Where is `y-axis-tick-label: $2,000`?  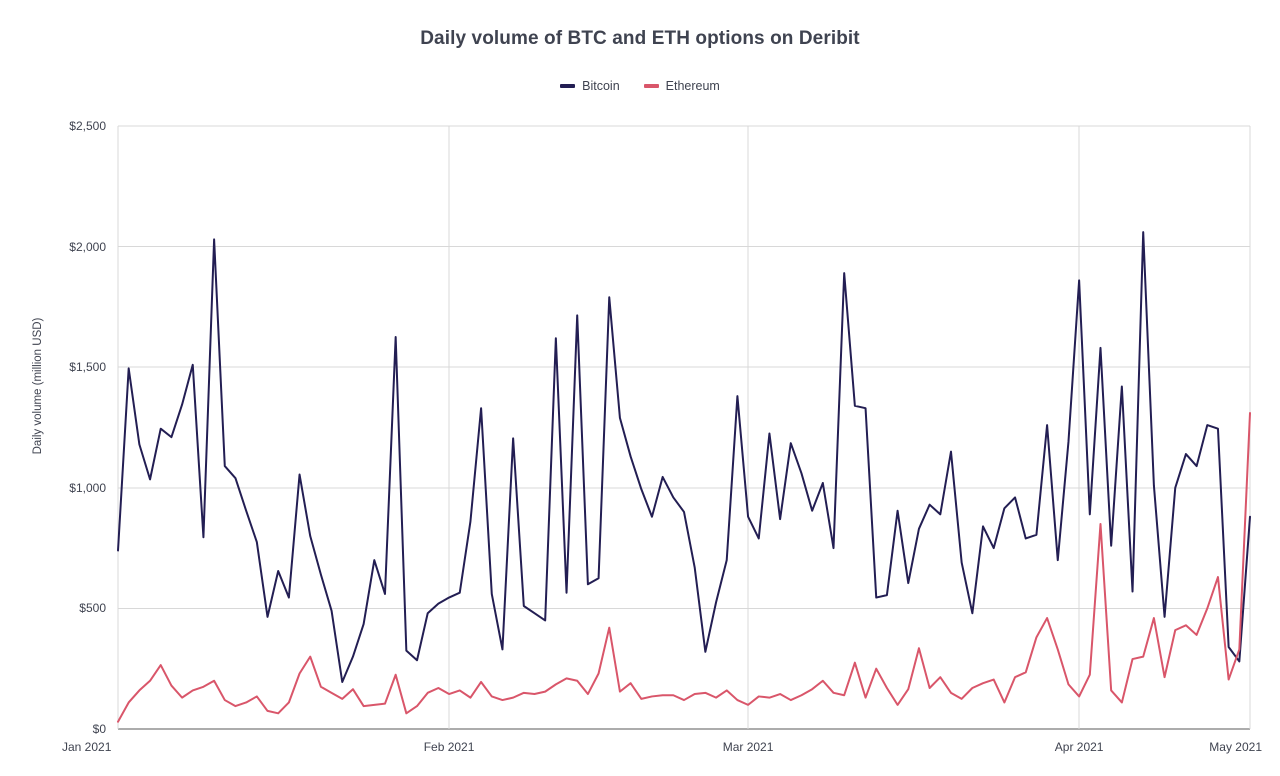
y-axis-tick-label: $2,000 is located at coordinates (87, 246).